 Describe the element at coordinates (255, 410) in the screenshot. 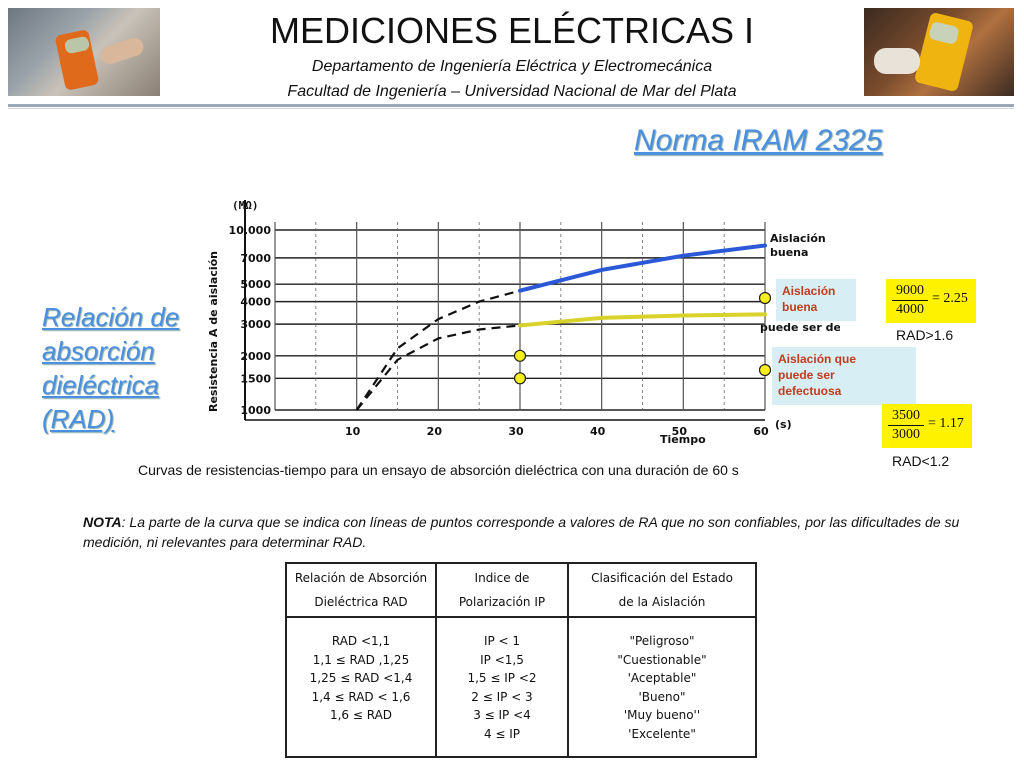

I see `y-tick-label: 1000` at that location.